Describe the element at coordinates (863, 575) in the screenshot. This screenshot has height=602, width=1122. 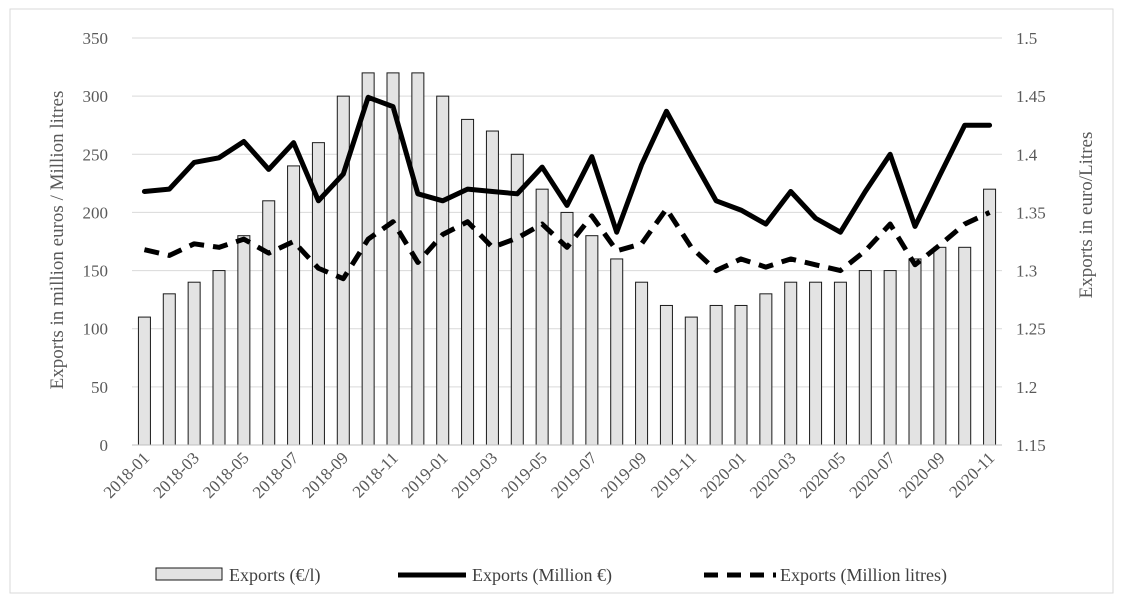
I see `legend-label-dashed: Exports (Million litres)` at that location.